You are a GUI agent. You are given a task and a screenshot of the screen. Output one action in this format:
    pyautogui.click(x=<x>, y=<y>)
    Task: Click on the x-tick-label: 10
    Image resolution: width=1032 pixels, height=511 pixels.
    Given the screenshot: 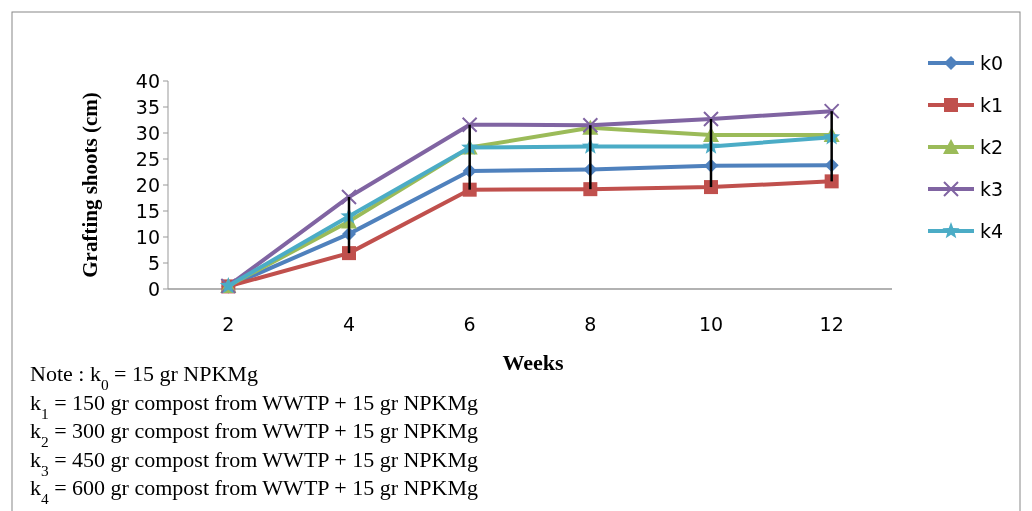 What is the action you would take?
    pyautogui.click(x=711, y=324)
    